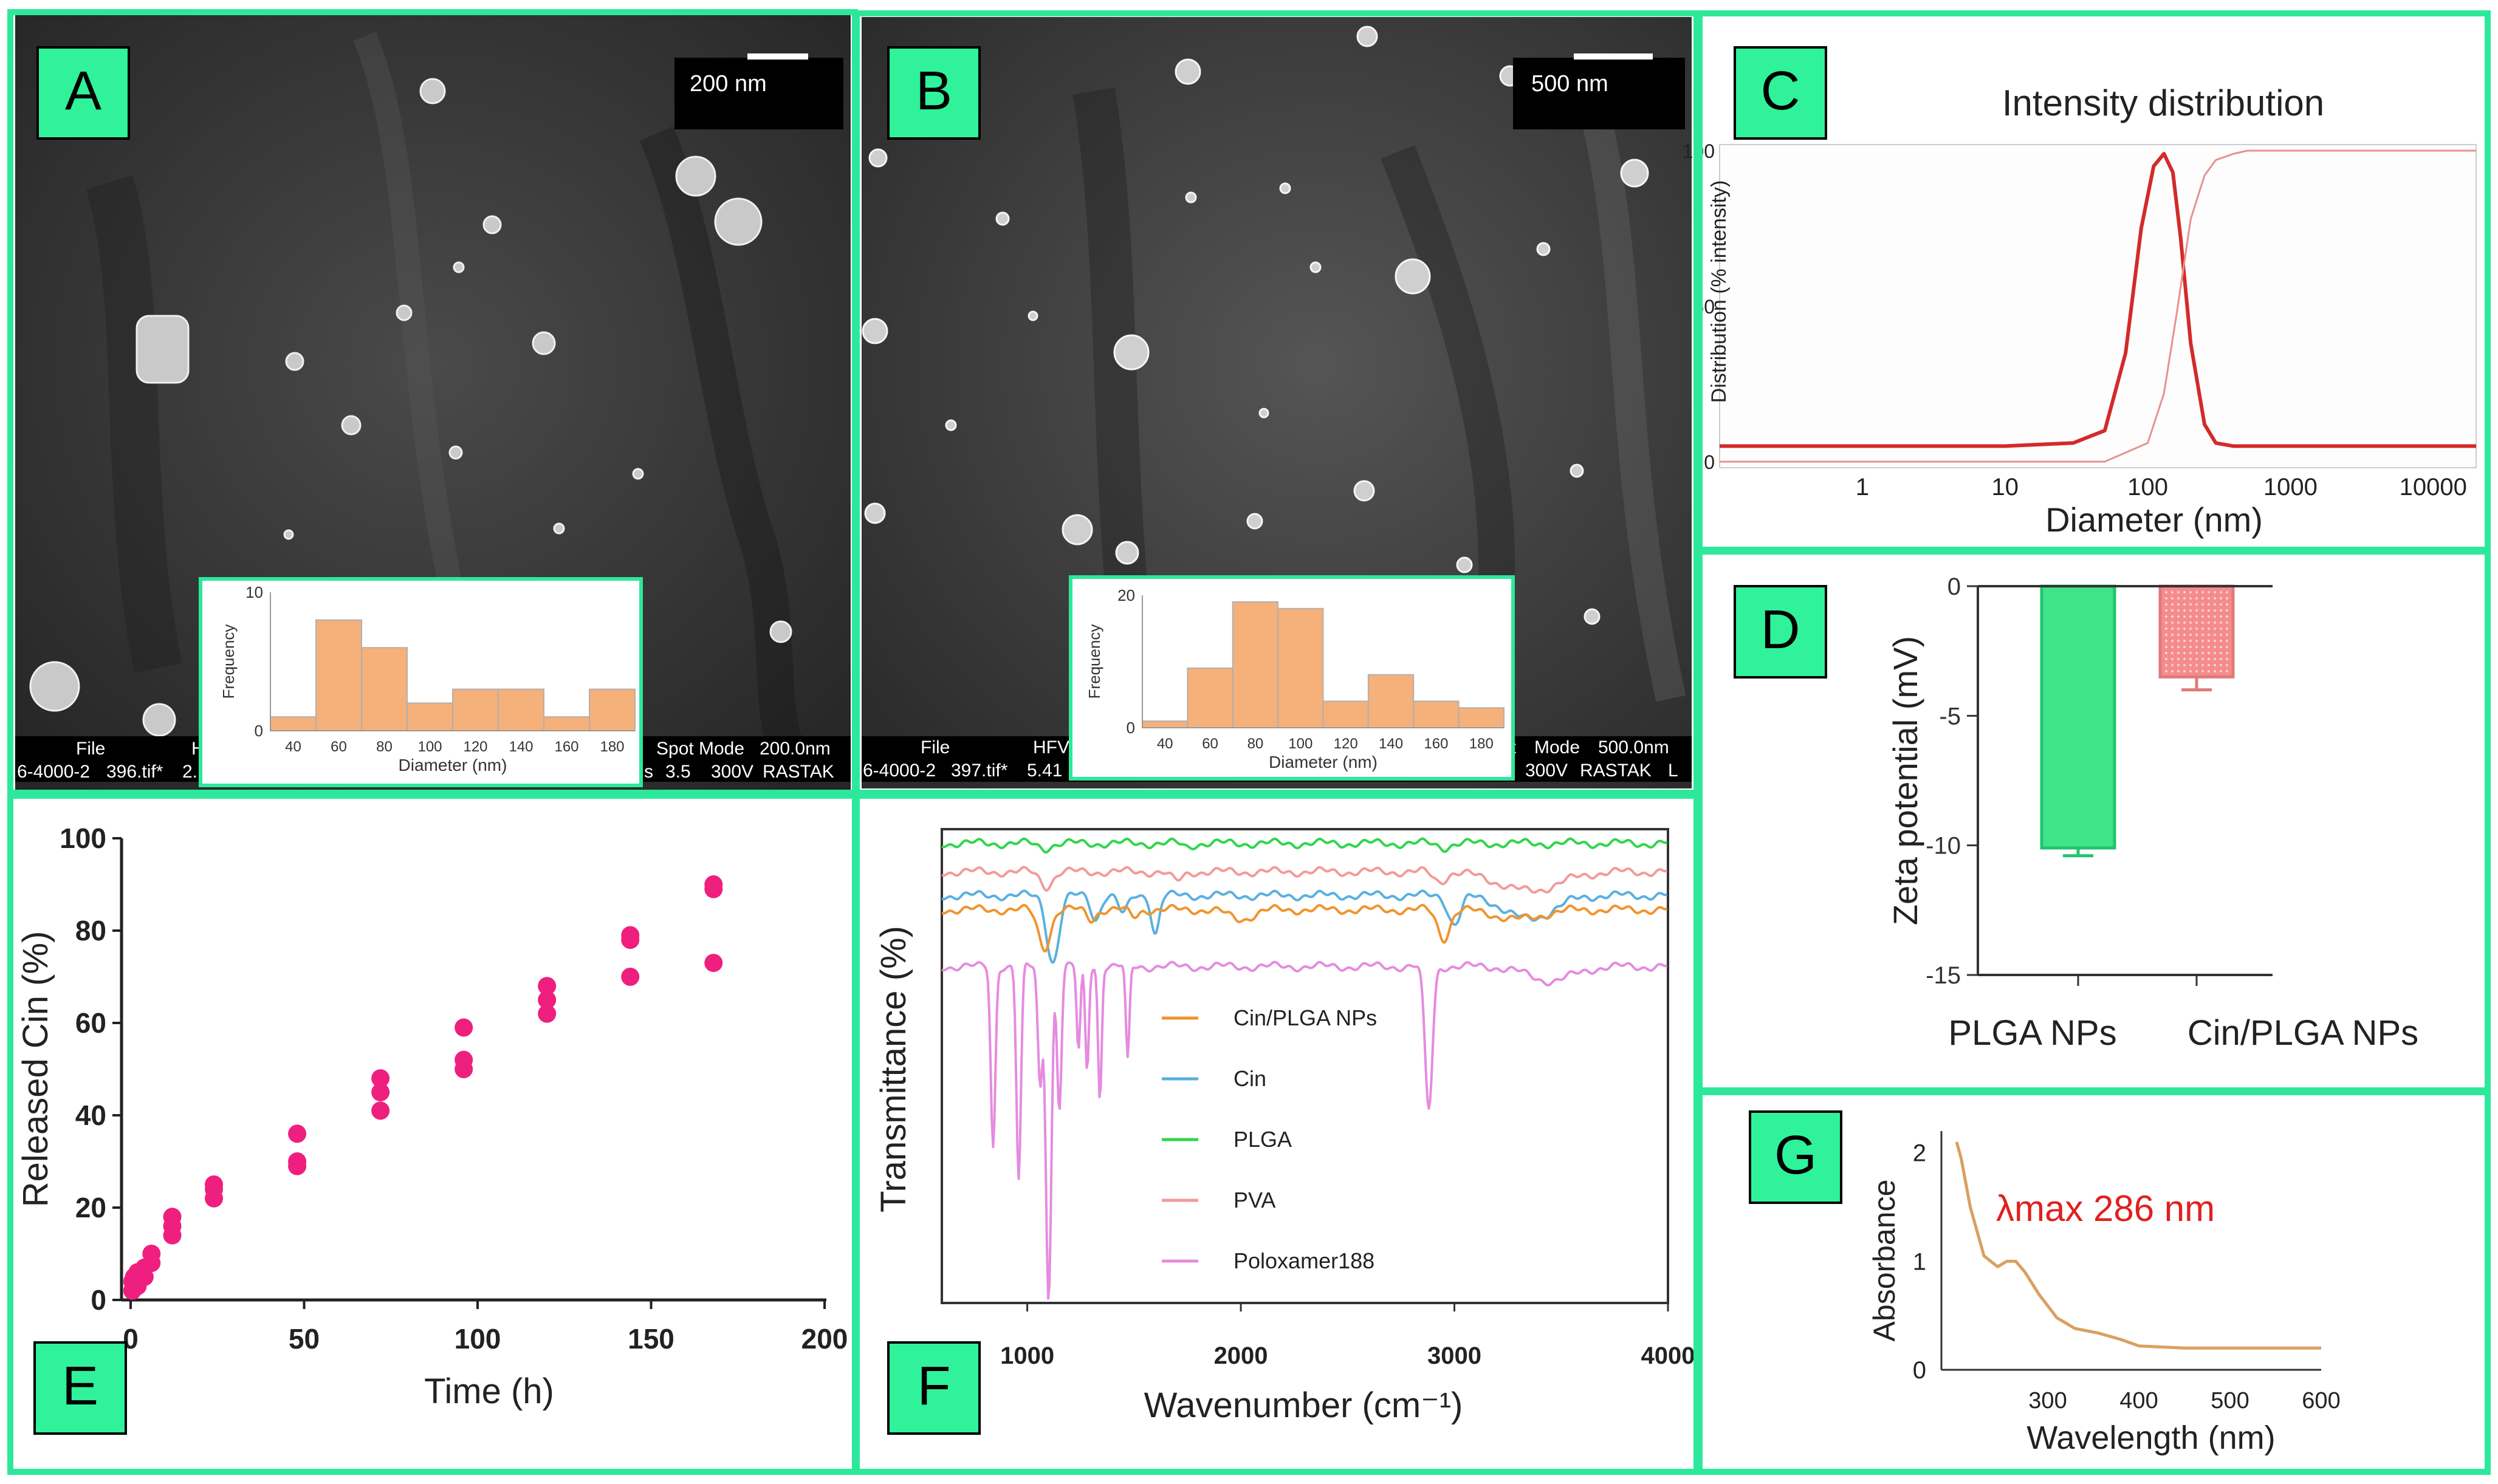 The image size is (2498, 1484). I want to click on legend-label: Cin/PLGA NPs, so click(1306, 1017).